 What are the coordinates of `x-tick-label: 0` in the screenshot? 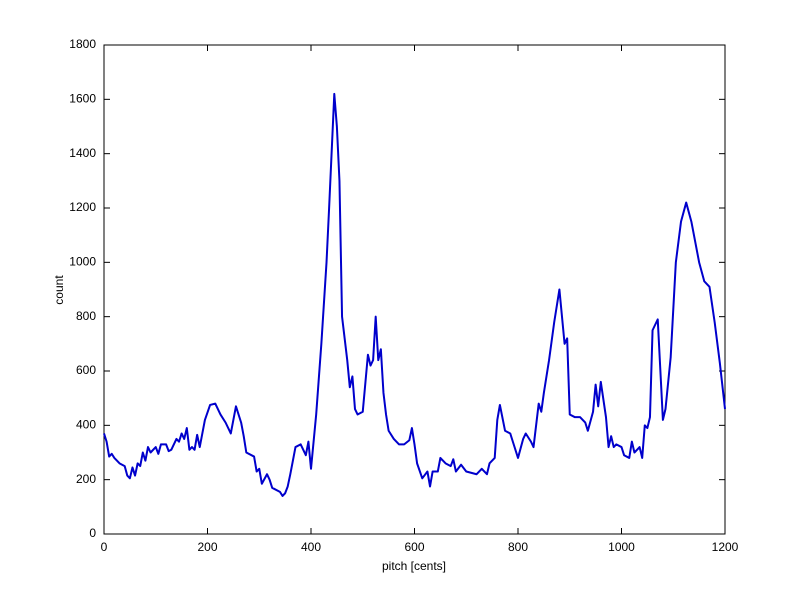 It's located at (104, 547).